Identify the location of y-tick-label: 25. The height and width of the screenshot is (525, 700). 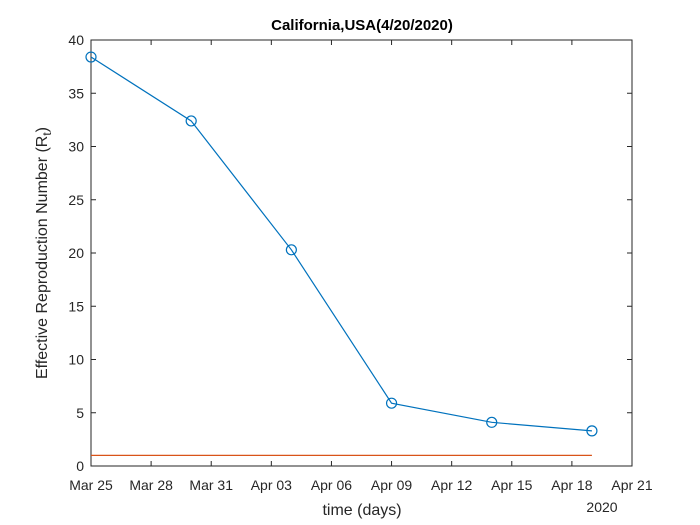
(76, 200).